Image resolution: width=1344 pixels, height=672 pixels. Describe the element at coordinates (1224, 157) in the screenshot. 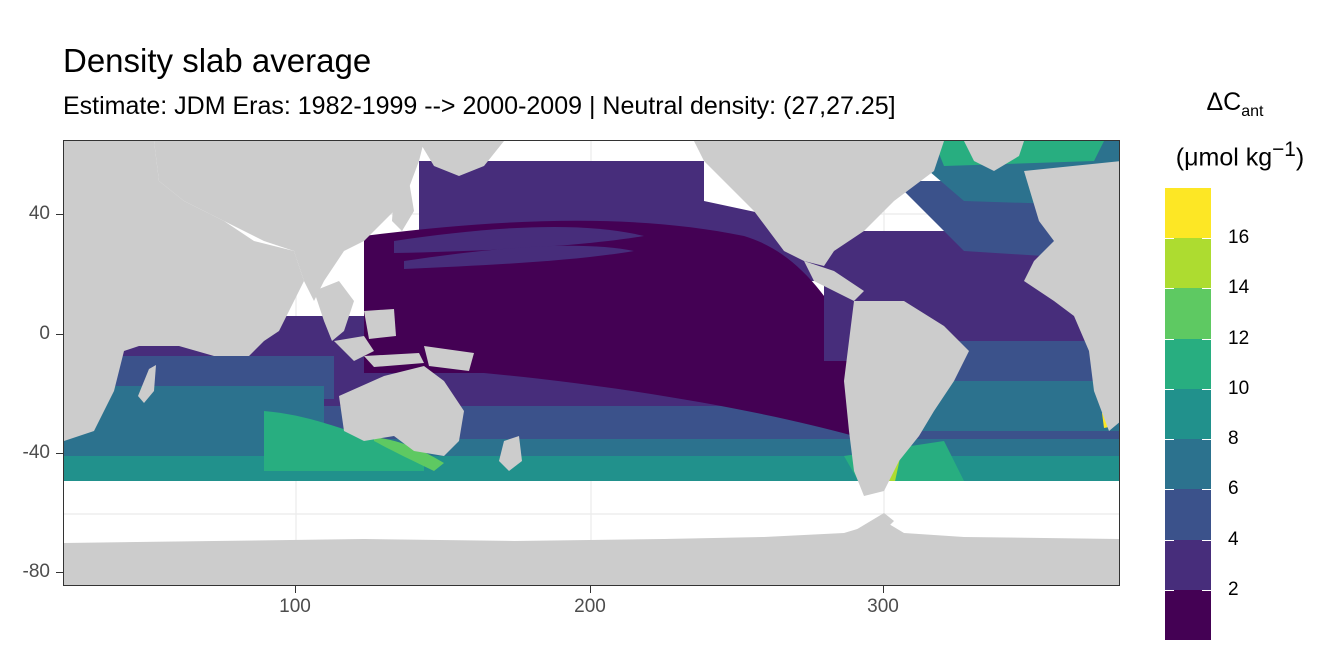

I see `legend-unit-prefix: (μmol kg` at that location.